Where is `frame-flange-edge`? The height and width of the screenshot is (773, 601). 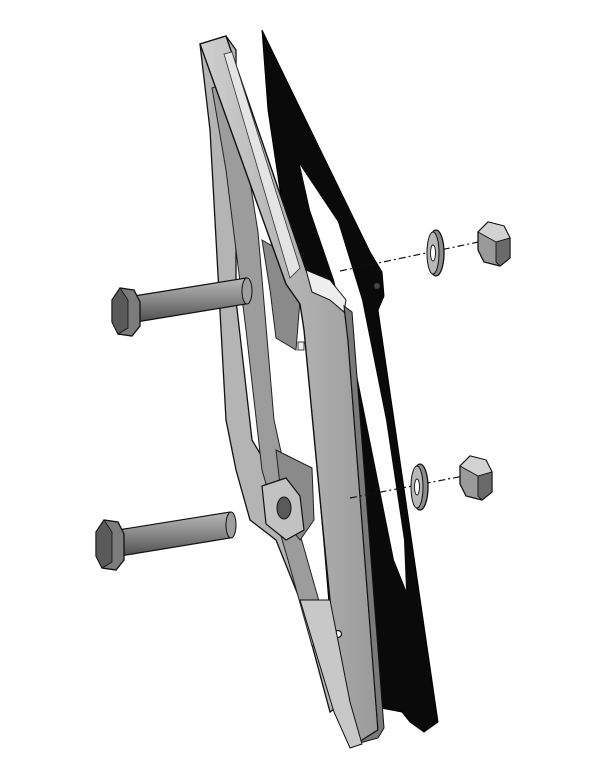
frame-flange-edge is located at coordinates (364, 524).